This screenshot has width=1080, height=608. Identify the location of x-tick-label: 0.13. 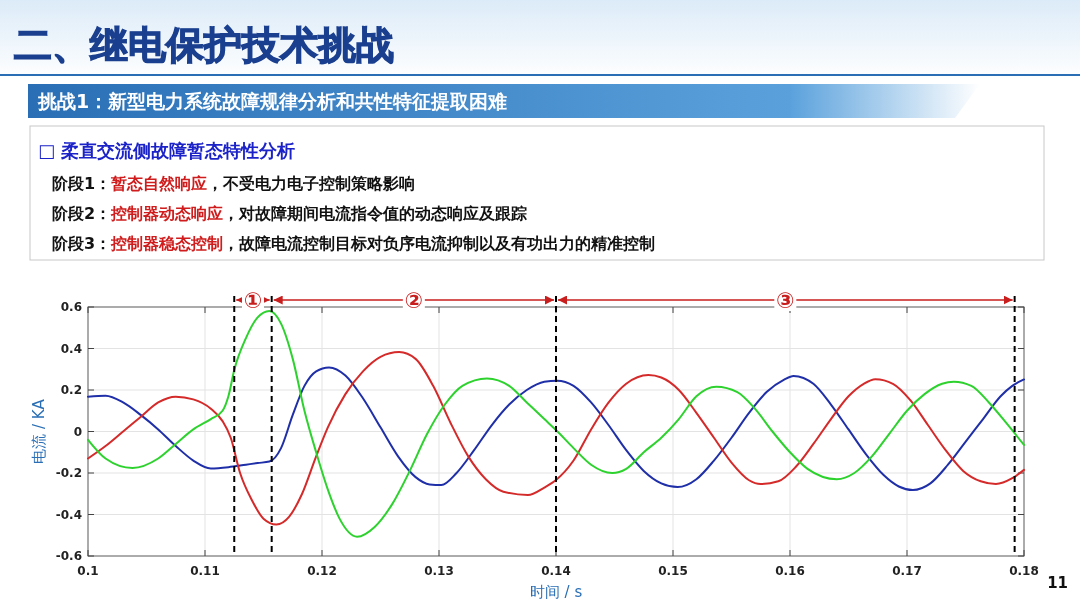
(439, 571).